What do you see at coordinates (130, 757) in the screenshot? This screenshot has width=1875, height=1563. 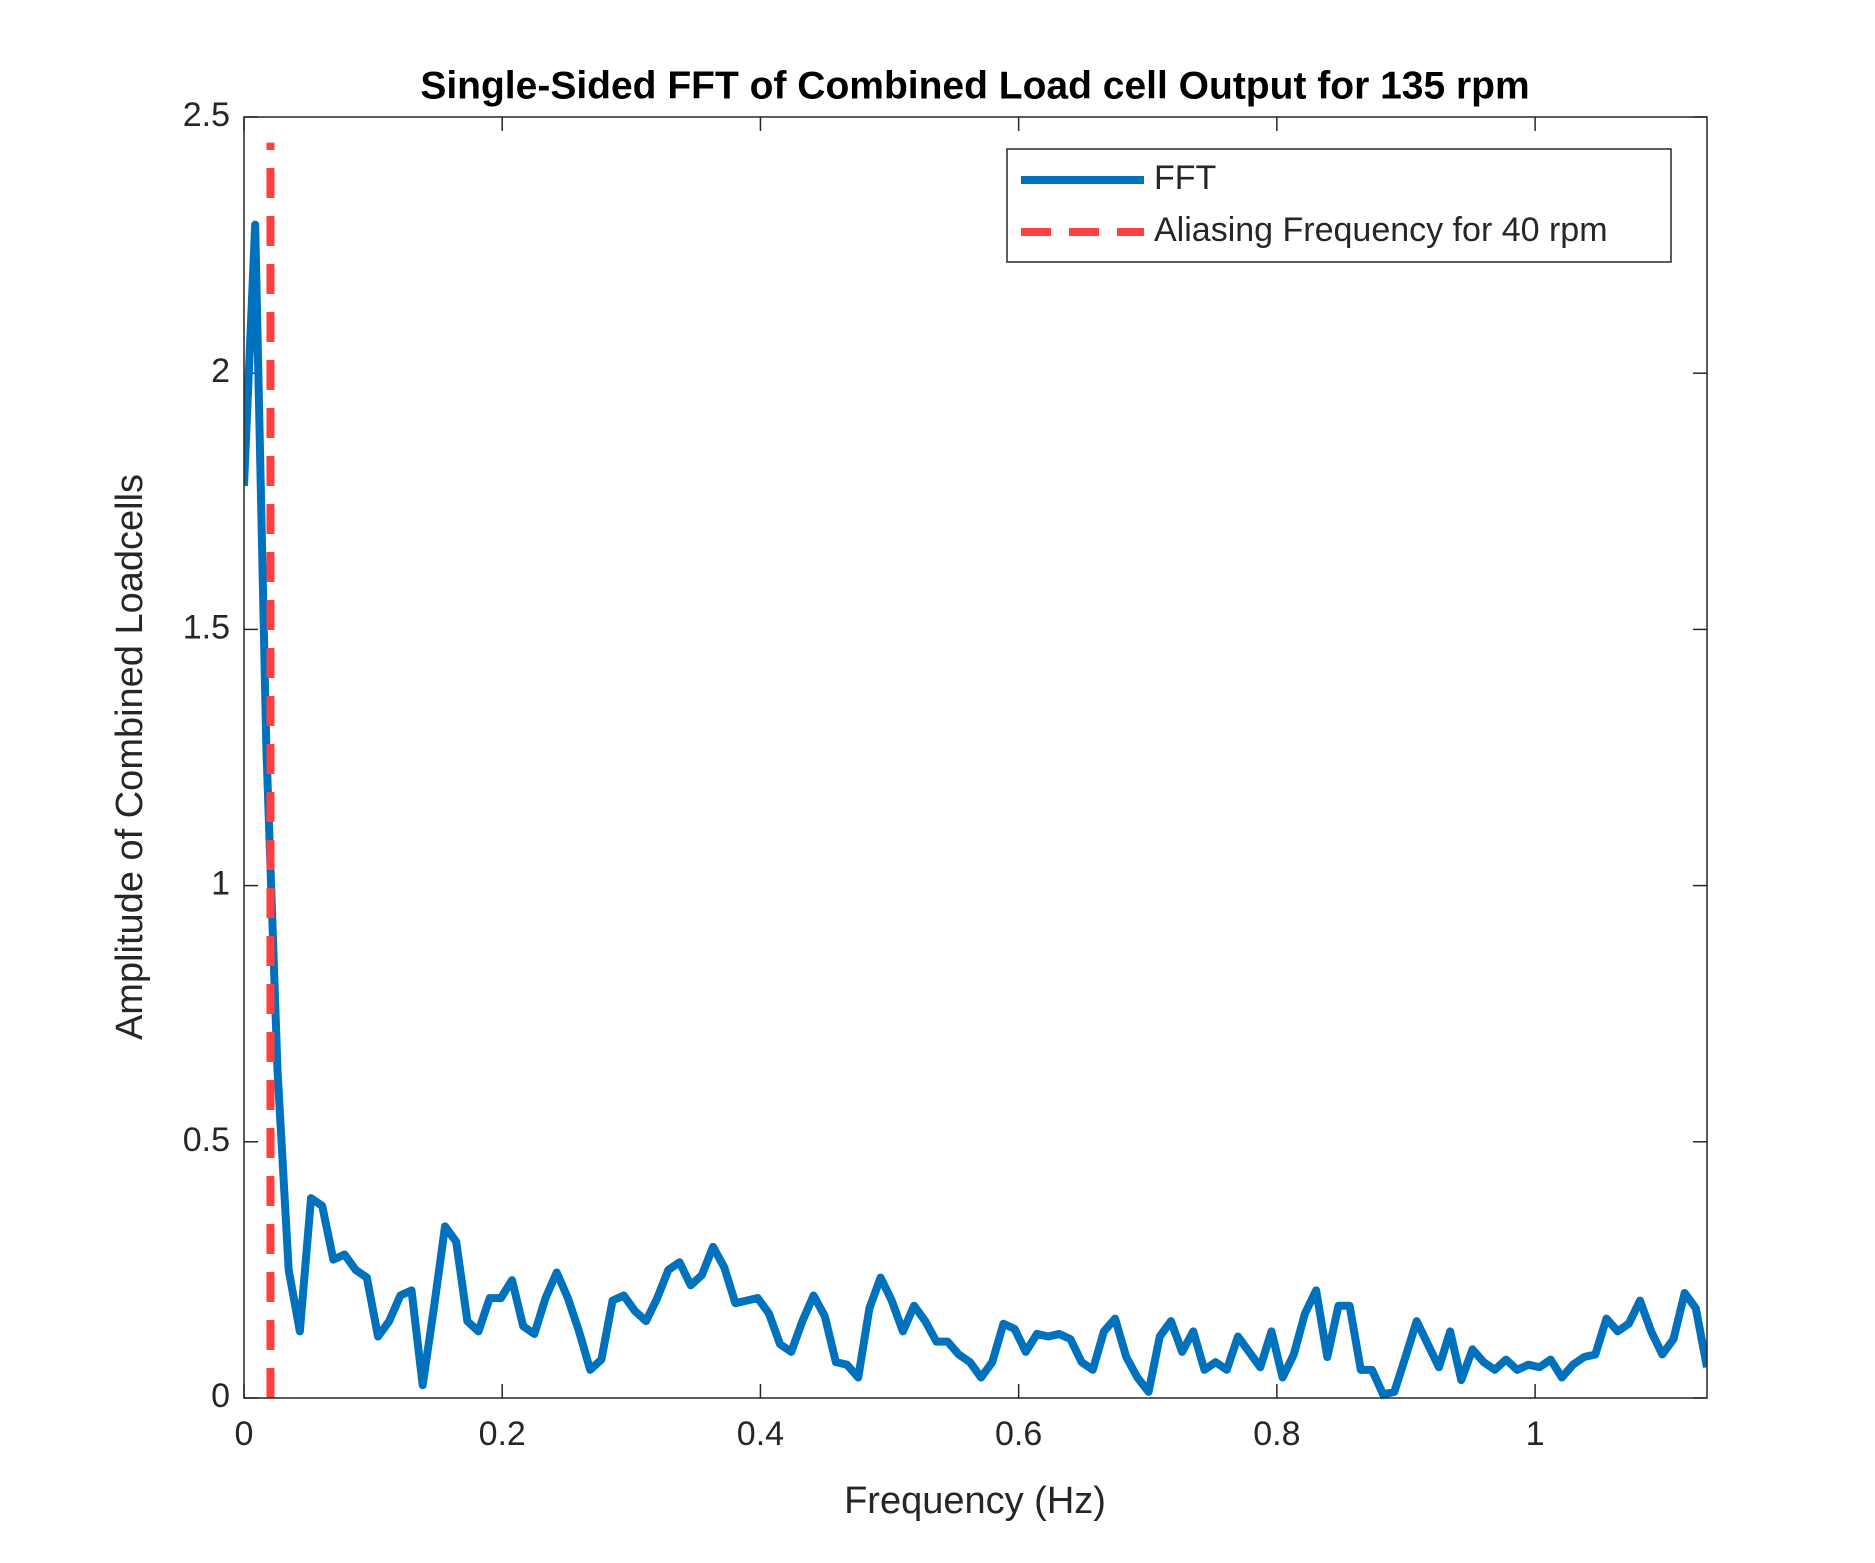 I see `y-axis-label: Amplitude of Combined Loadcells` at bounding box center [130, 757].